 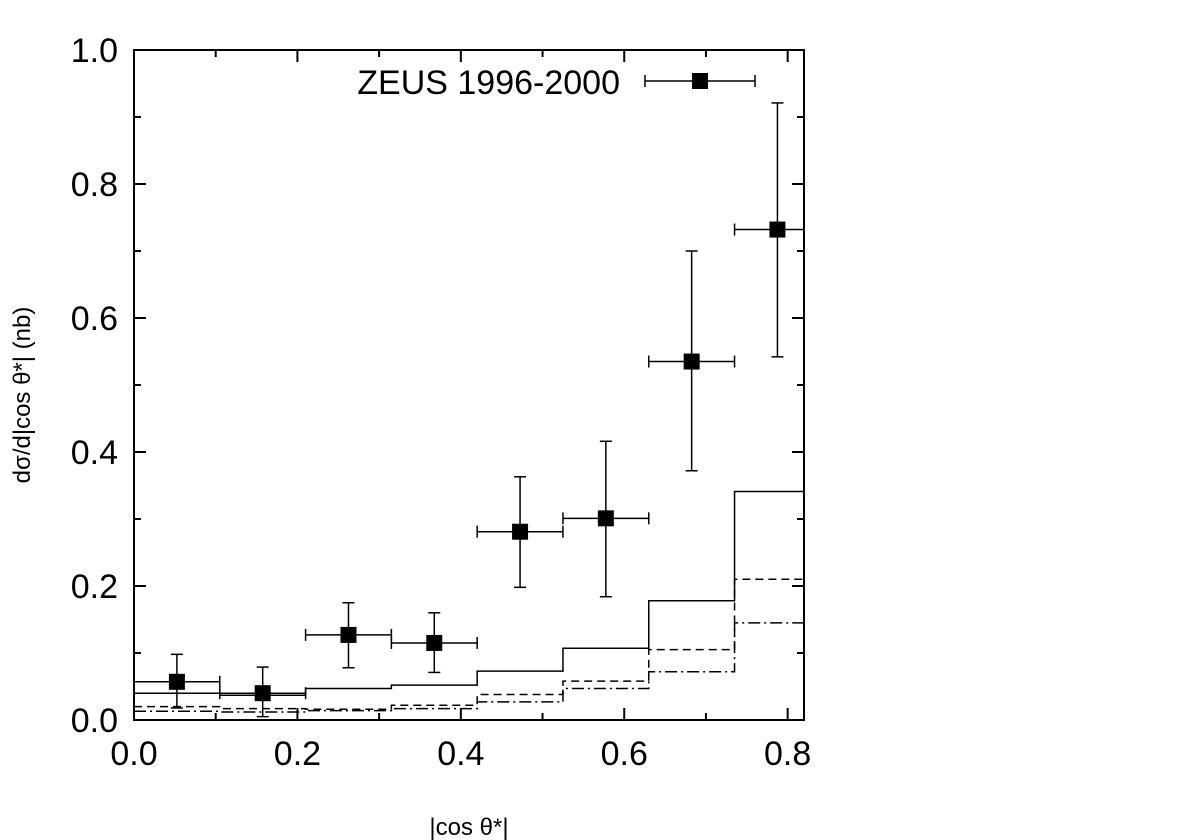 I want to click on histogram-solid, so click(x=469, y=593).